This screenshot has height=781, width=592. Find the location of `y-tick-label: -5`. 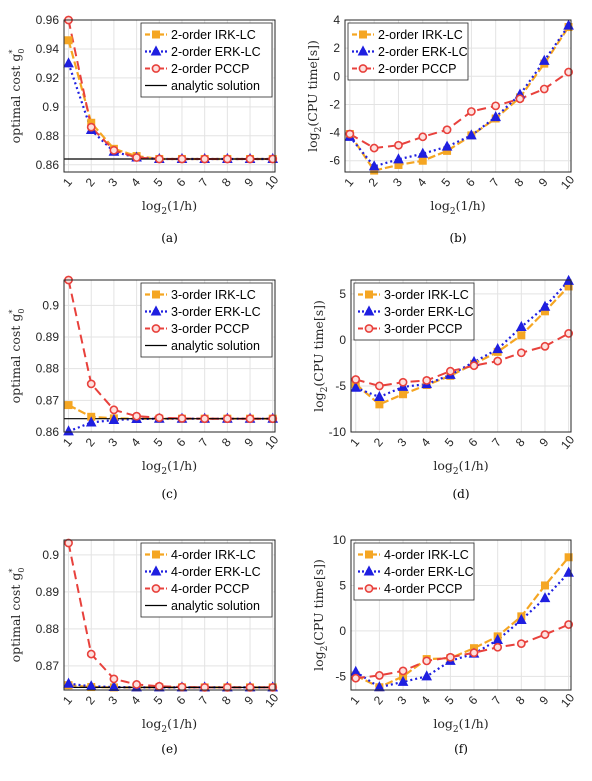

y-tick-label: -5 is located at coordinates (340, 676).